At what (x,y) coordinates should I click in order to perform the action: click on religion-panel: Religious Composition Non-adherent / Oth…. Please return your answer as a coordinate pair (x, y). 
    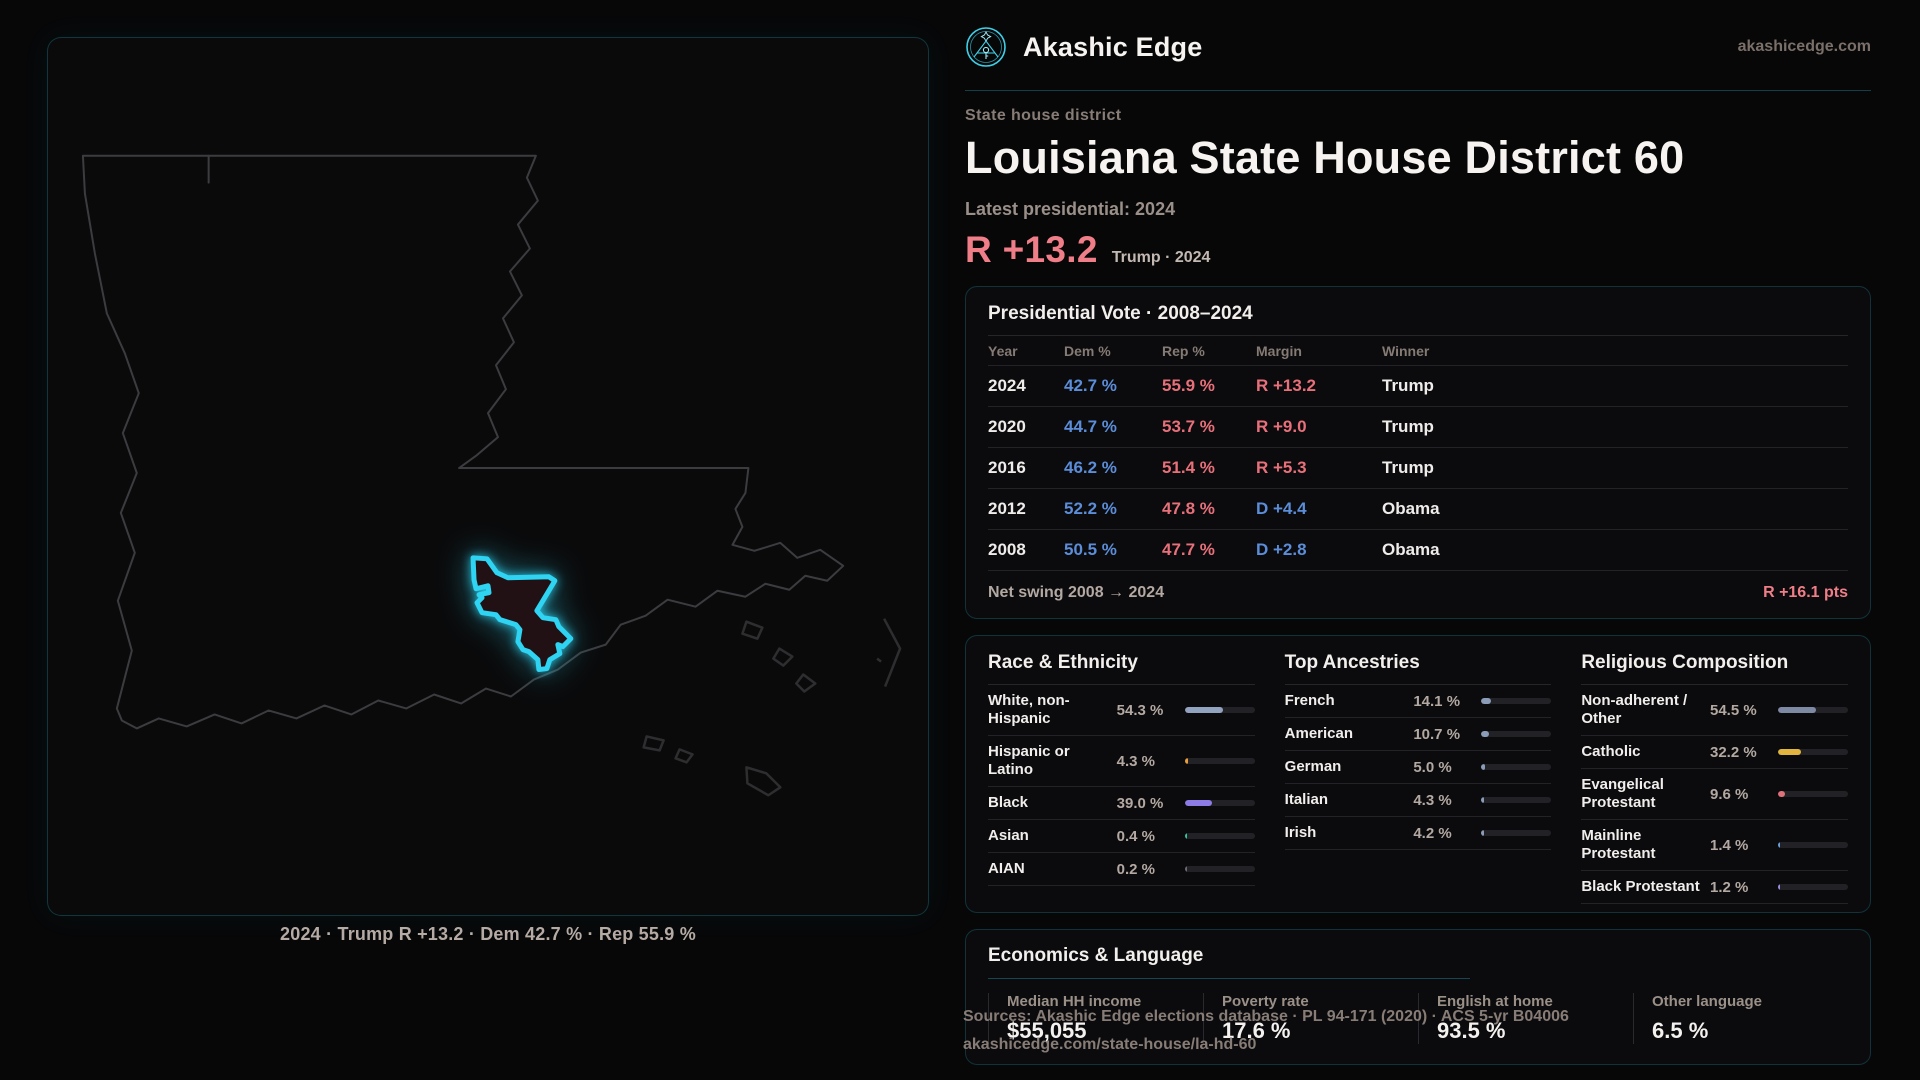
    Looking at the image, I should click on (1714, 778).